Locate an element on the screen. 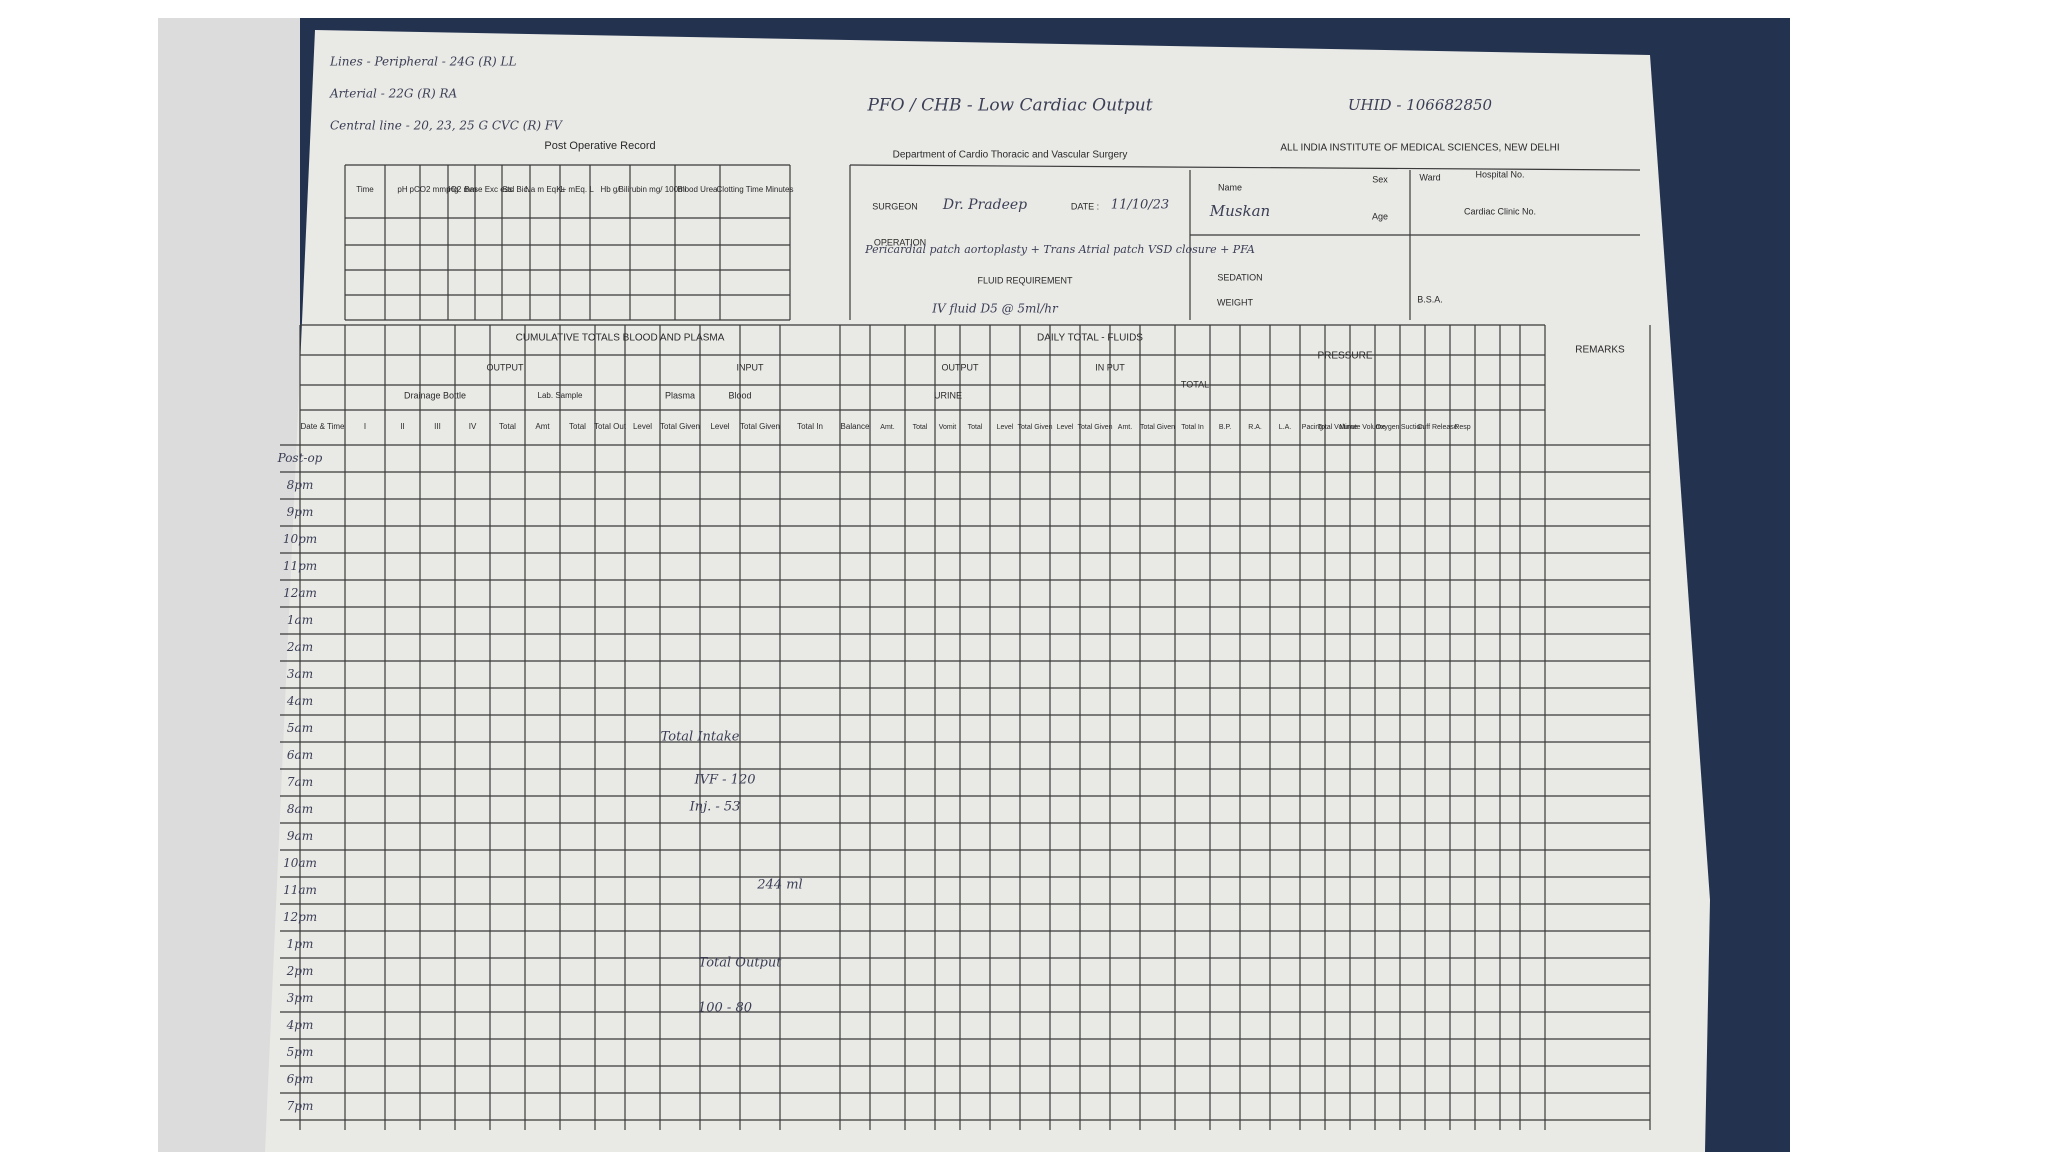 The height and width of the screenshot is (1157, 2048). label: Total Volume is located at coordinates (1337, 427).